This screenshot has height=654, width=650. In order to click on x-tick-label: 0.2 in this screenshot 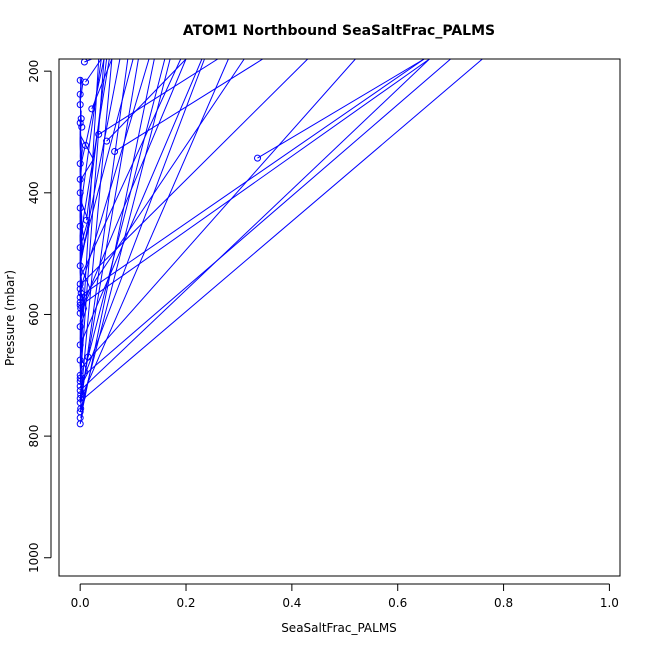, I will do `click(185, 603)`.